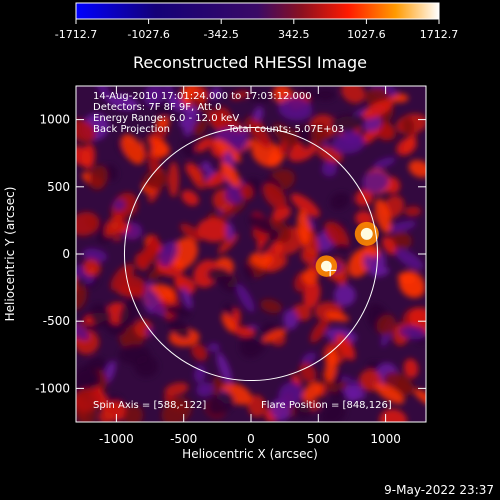 The image size is (500, 500). What do you see at coordinates (10, 254) in the screenshot?
I see `y-axis-label: Heliocentric Y (arcsec)` at bounding box center [10, 254].